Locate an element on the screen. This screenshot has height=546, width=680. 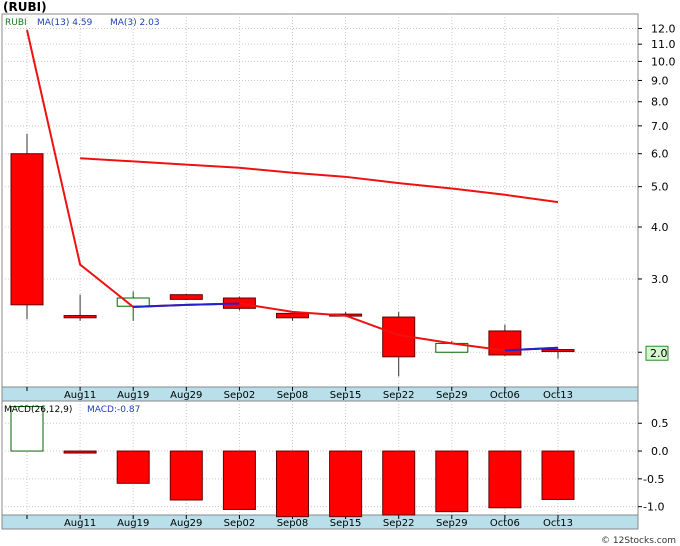
macd-legend-value: MACD:-0.87 is located at coordinates (113, 410).